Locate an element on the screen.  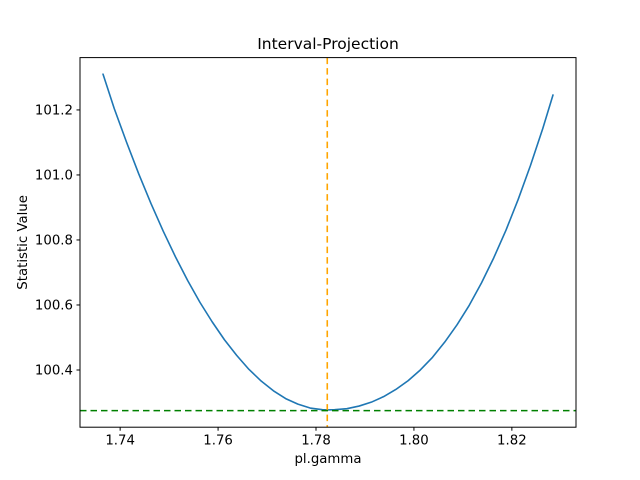
x-tick-label: 1.74 is located at coordinates (120, 441).